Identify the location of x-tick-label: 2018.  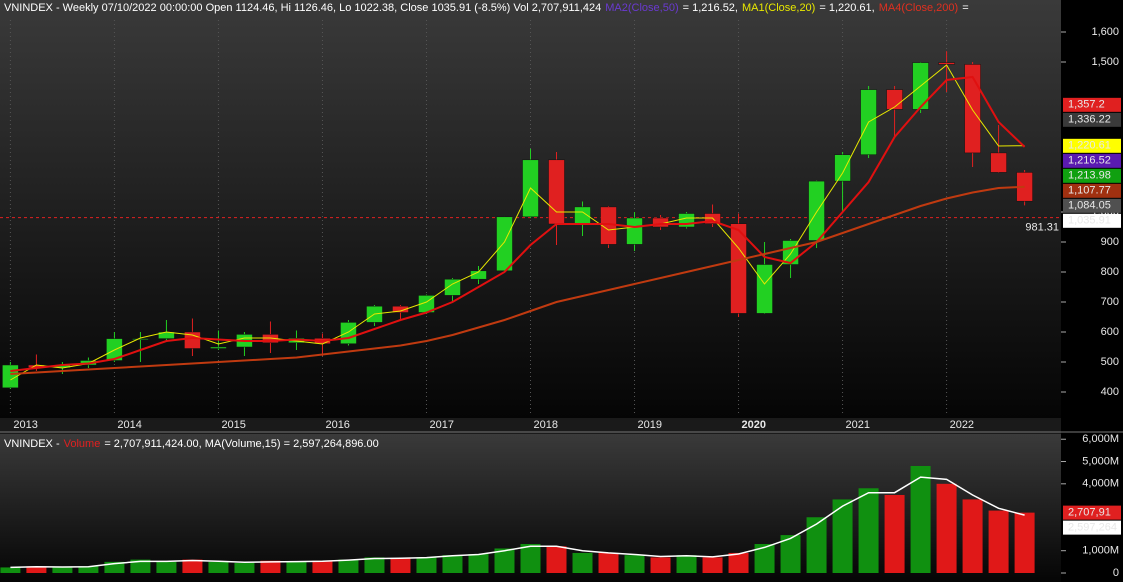
(546, 425).